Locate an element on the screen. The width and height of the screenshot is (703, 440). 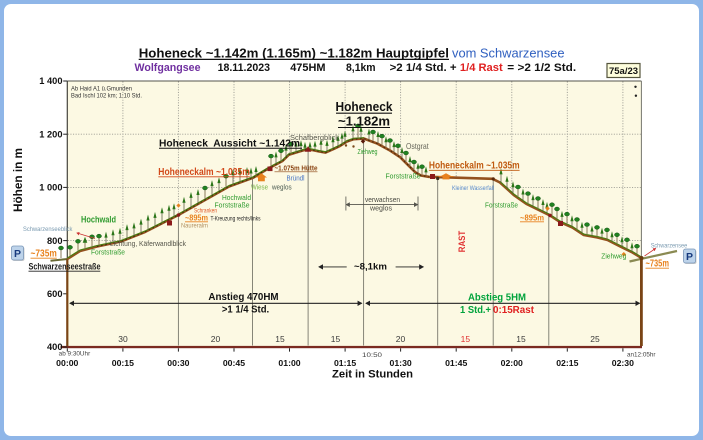
svg-text: Schafbergblick is located at coordinates (315, 138).